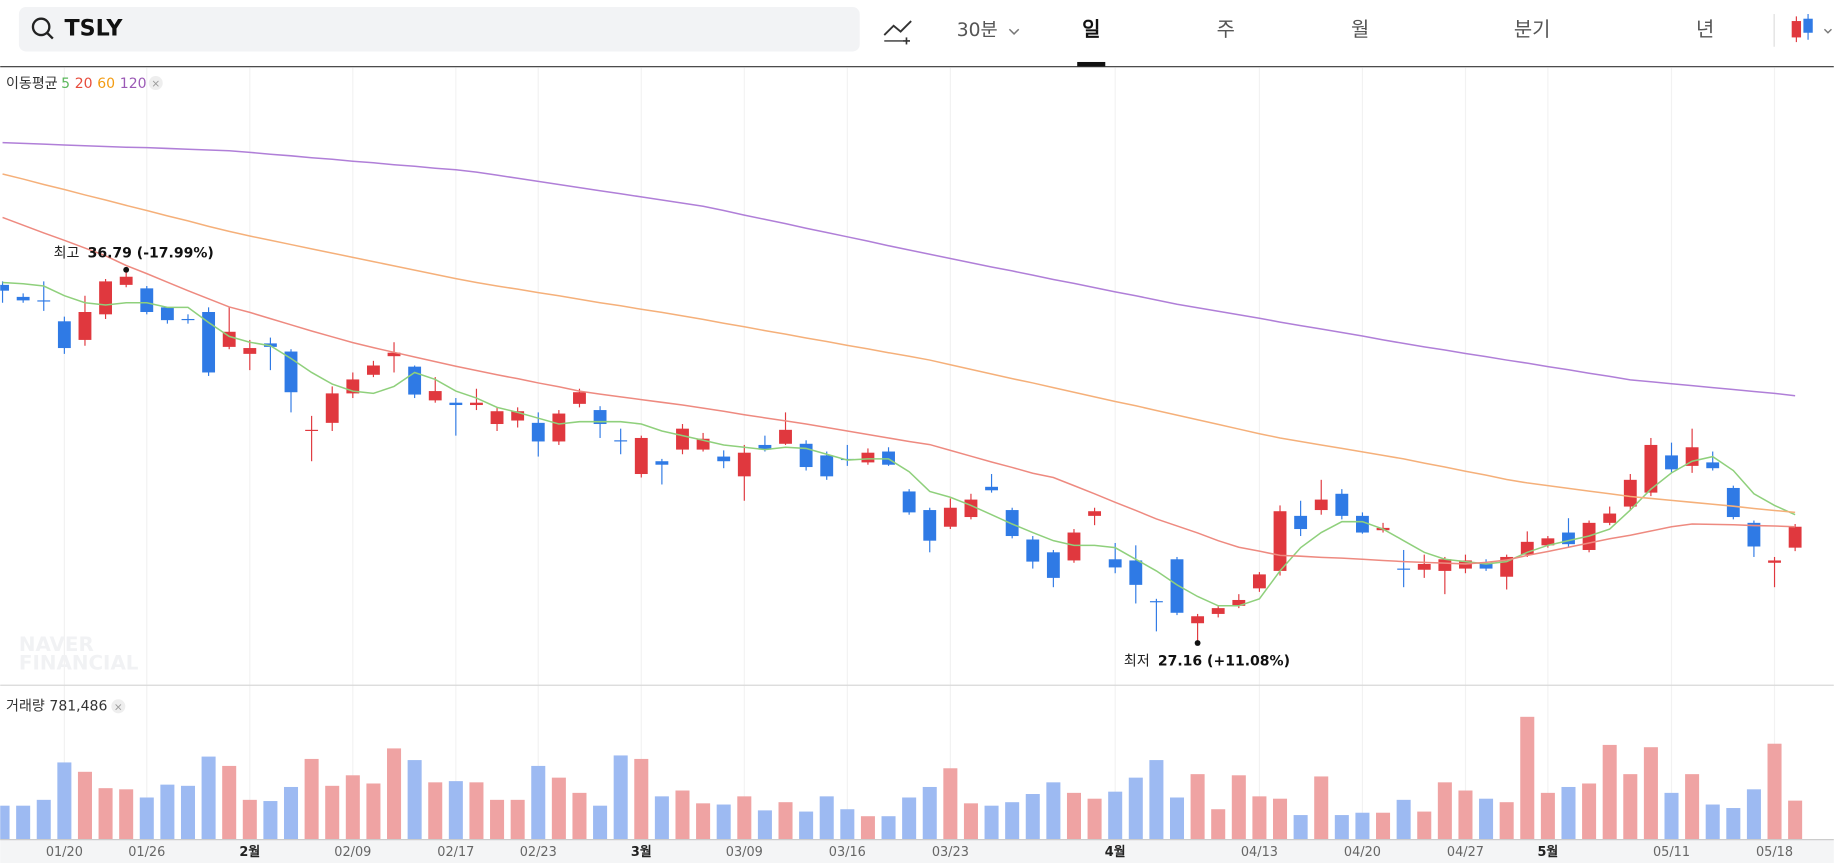 The height and width of the screenshot is (863, 1834). I want to click on x-tick-label: 03/09, so click(744, 852).